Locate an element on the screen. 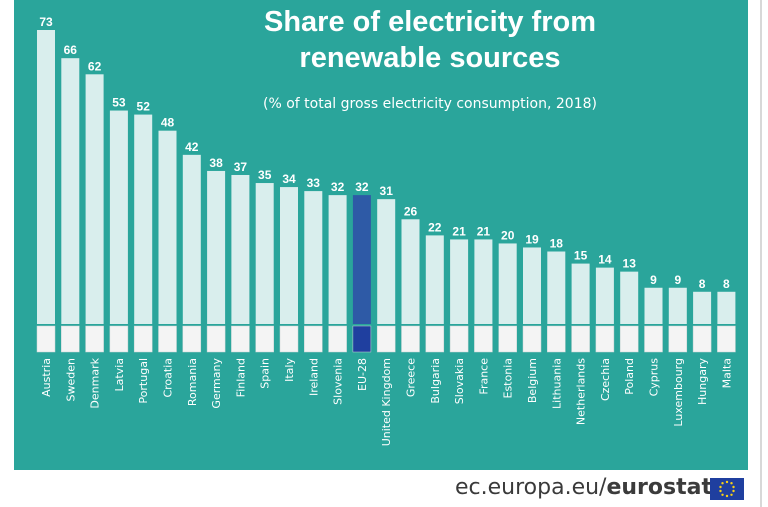 The image size is (768, 507). bar-ireland is located at coordinates (313, 257).